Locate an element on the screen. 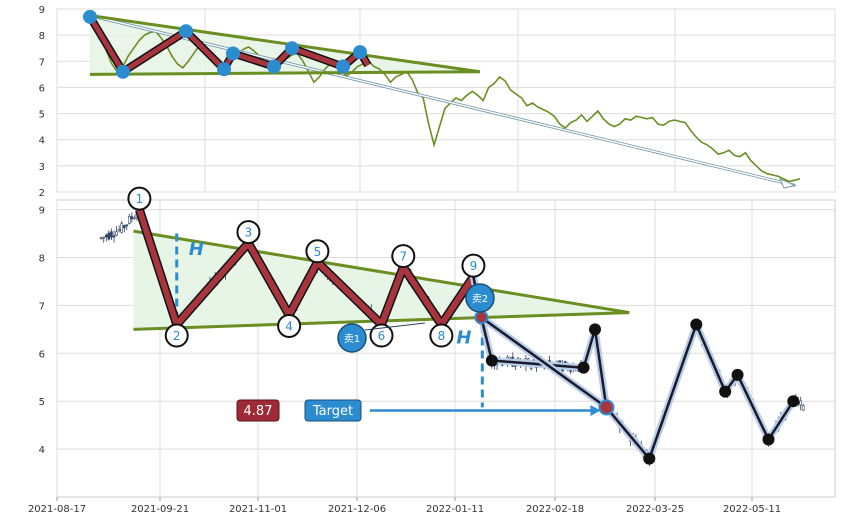 The width and height of the screenshot is (842, 525). bottom-y-tick-label: 9 is located at coordinates (42, 211).